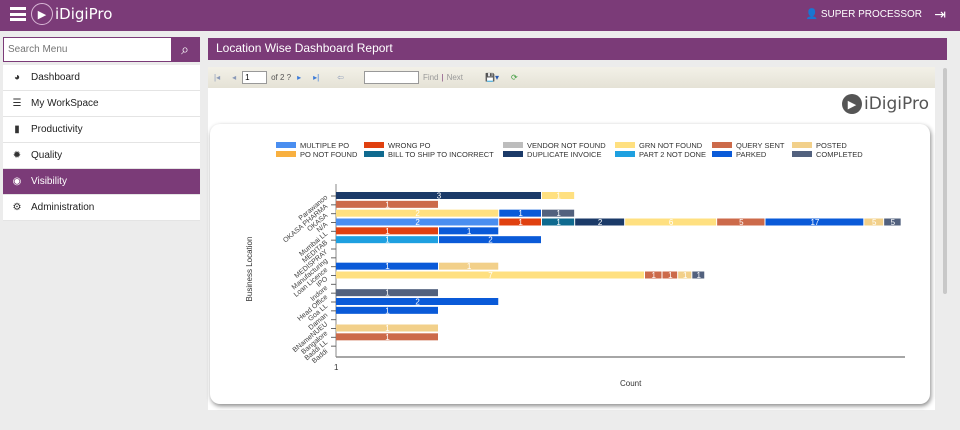  Describe the element at coordinates (49, 181) in the screenshot. I see `sidebar-item-label: Visibility` at that location.